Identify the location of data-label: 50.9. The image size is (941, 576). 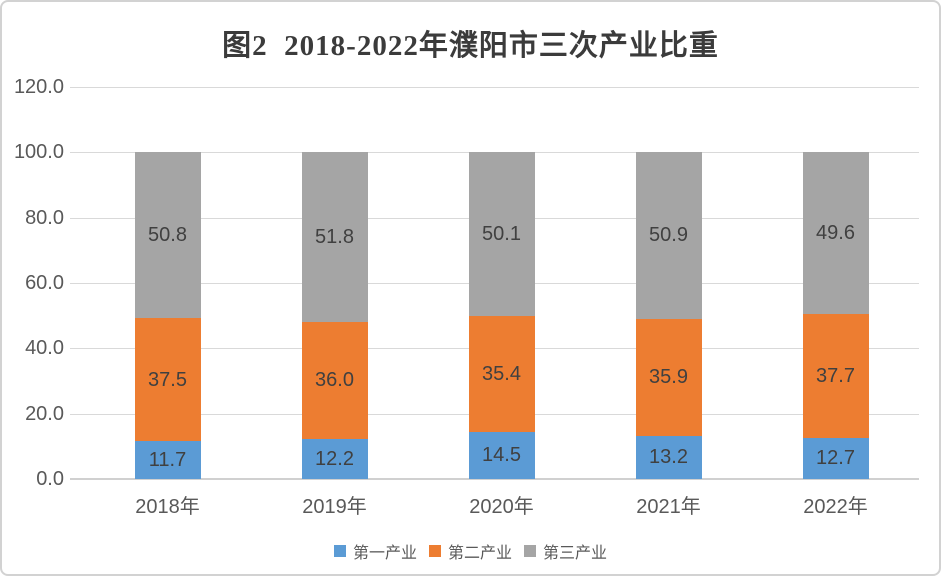
(668, 235).